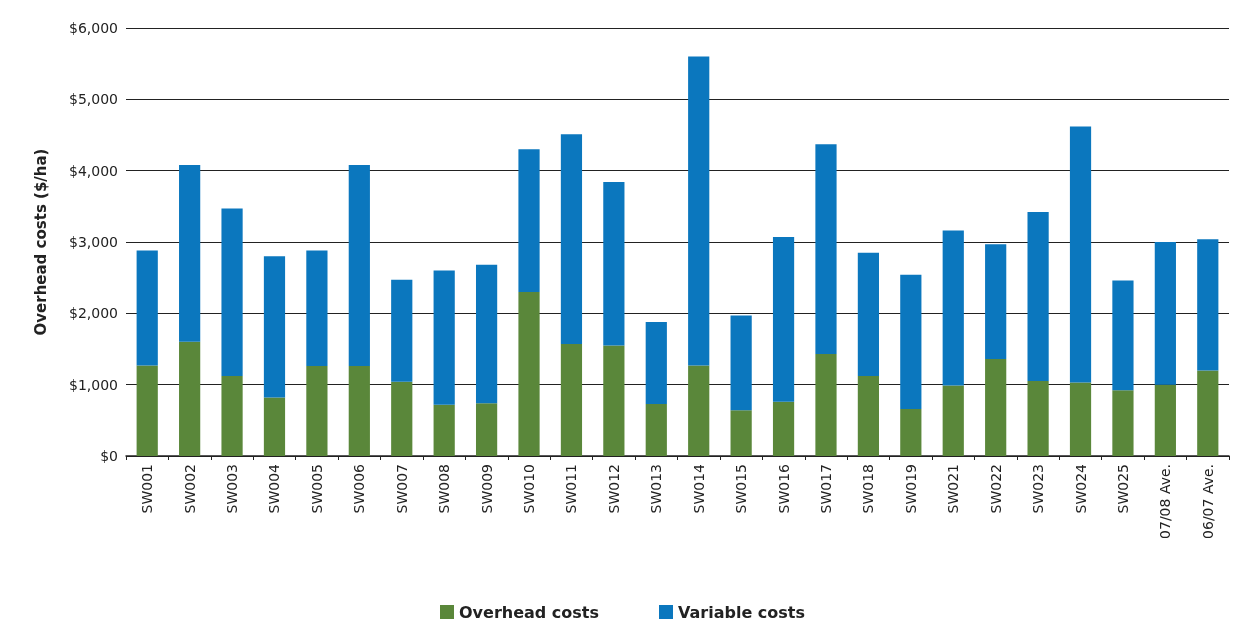  I want to click on x-tick-label: SW002, so click(189, 489).